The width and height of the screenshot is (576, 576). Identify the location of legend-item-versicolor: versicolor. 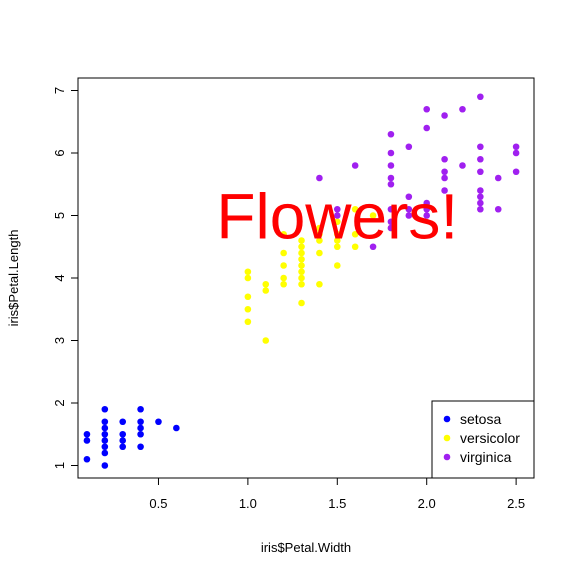
(482, 438).